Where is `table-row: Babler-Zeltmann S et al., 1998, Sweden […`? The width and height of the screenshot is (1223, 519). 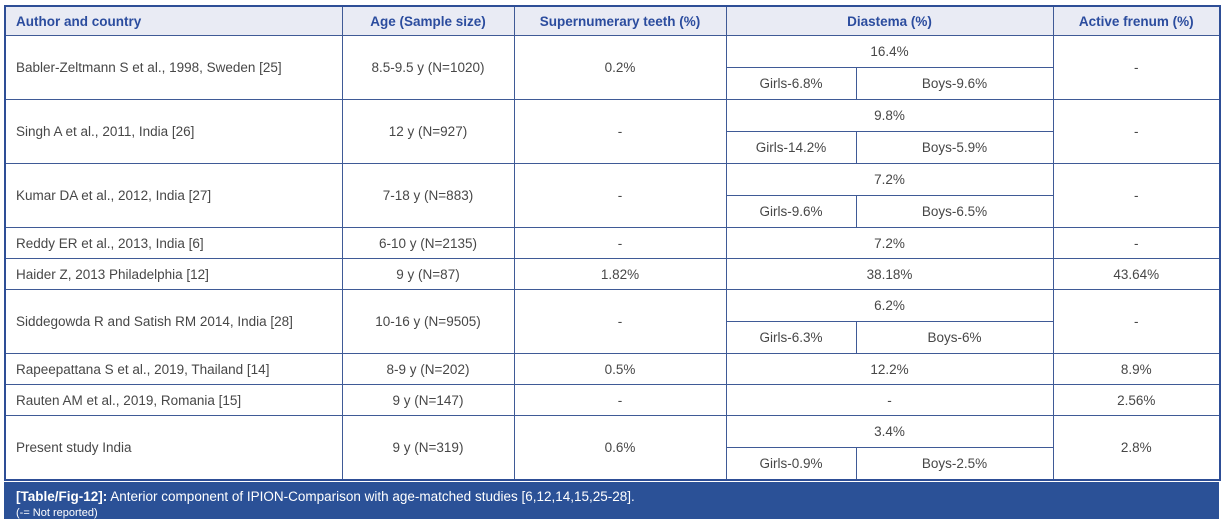 table-row: Babler-Zeltmann S et al., 1998, Sweden [… is located at coordinates (612, 67).